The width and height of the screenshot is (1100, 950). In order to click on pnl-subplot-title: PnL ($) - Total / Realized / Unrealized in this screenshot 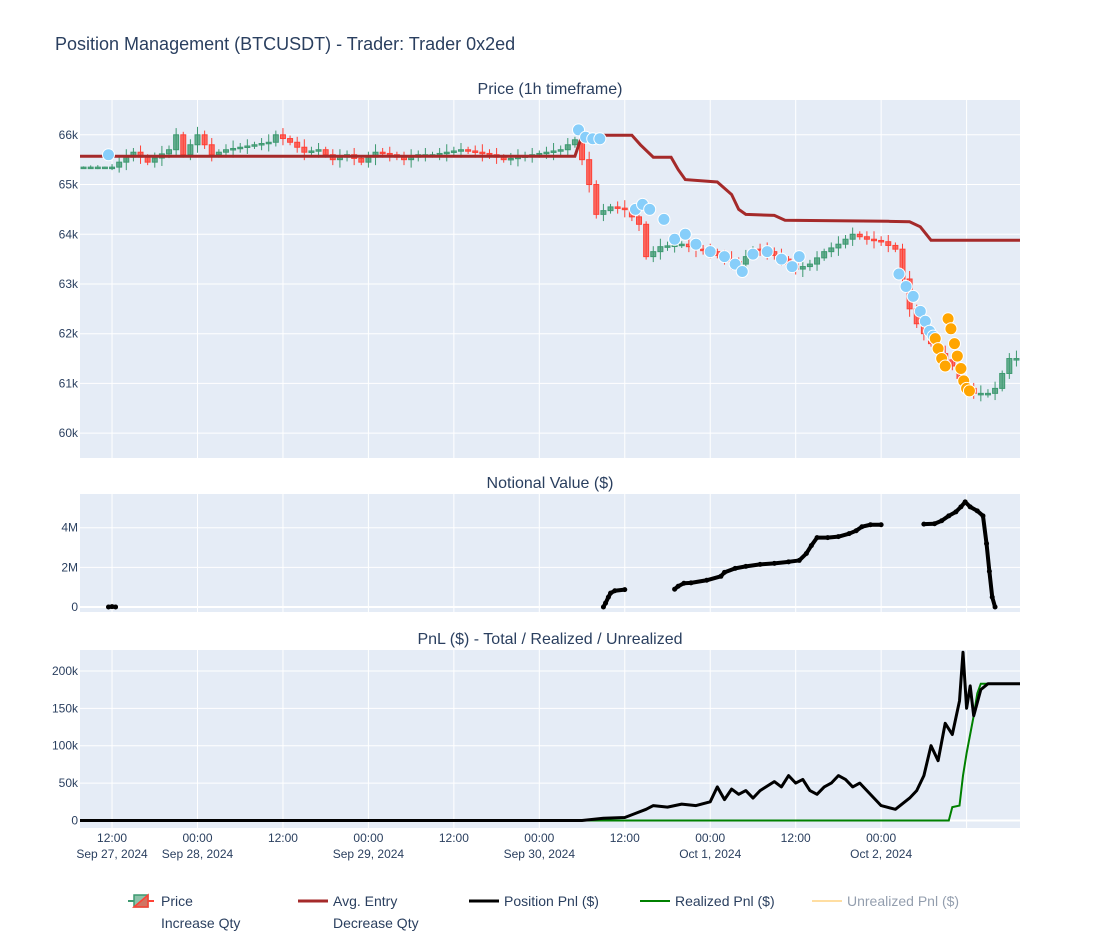, I will do `click(549, 639)`.